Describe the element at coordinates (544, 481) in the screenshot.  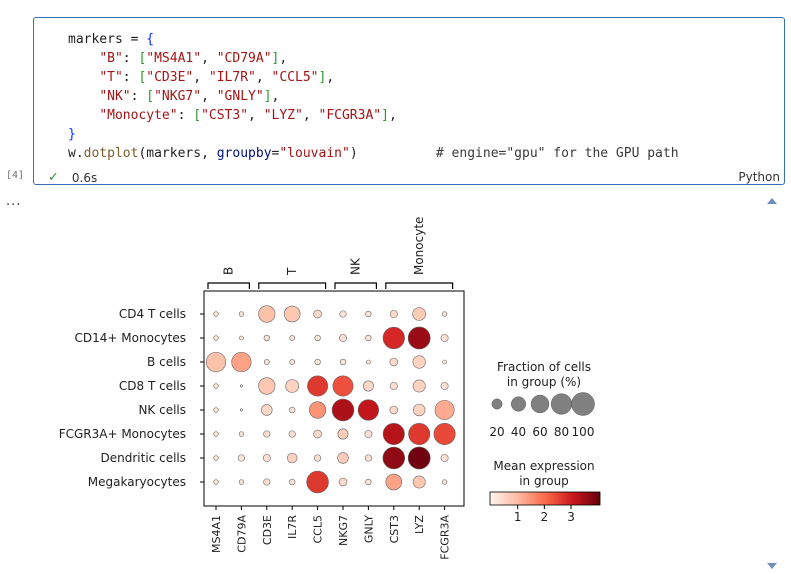
I see `color-legend-title: in group` at that location.